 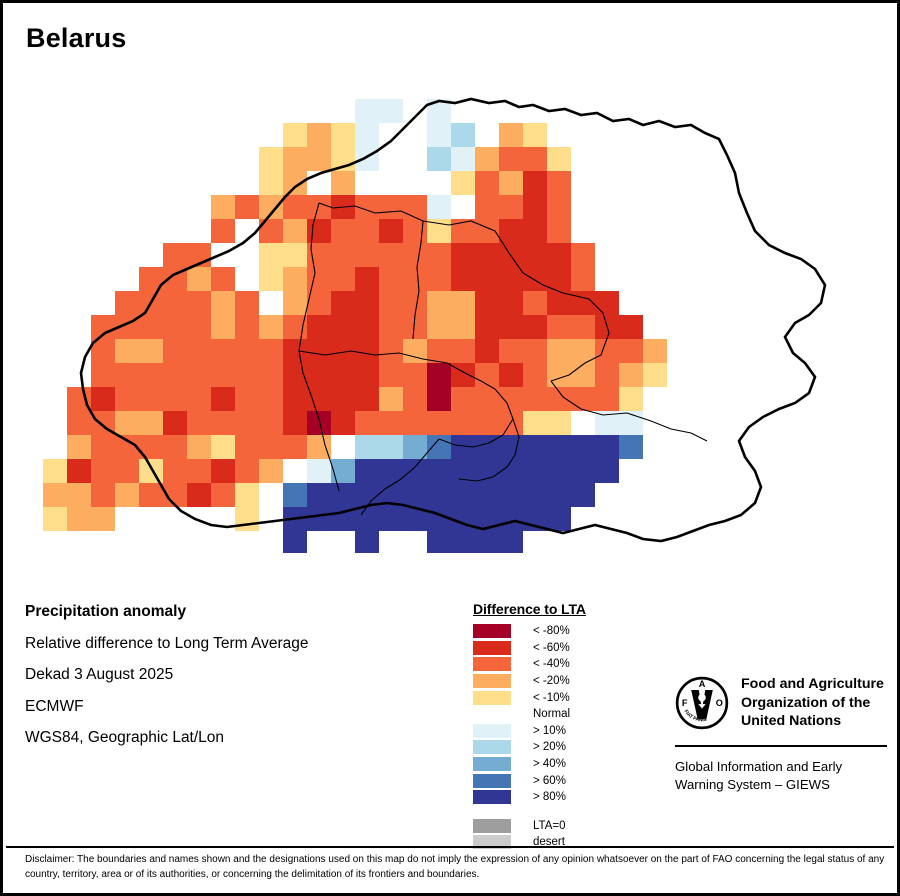 What do you see at coordinates (563, 780) in the screenshot?
I see `legend-item-gt60: > 60%` at bounding box center [563, 780].